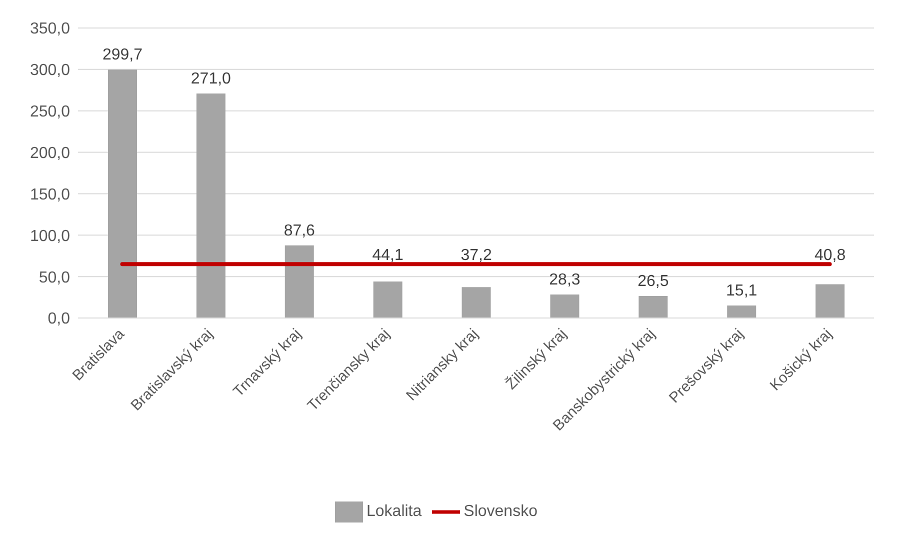 The height and width of the screenshot is (539, 912). What do you see at coordinates (54, 277) in the screenshot?
I see `y-tick-label: 50,0` at bounding box center [54, 277].